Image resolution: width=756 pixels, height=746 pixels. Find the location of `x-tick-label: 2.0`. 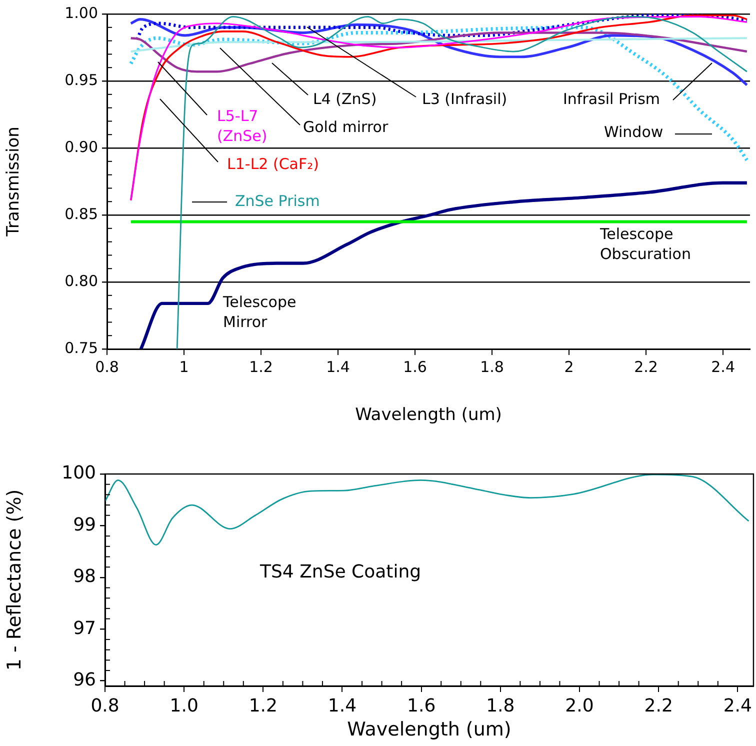

x-tick-label: 2.0 is located at coordinates (579, 705).